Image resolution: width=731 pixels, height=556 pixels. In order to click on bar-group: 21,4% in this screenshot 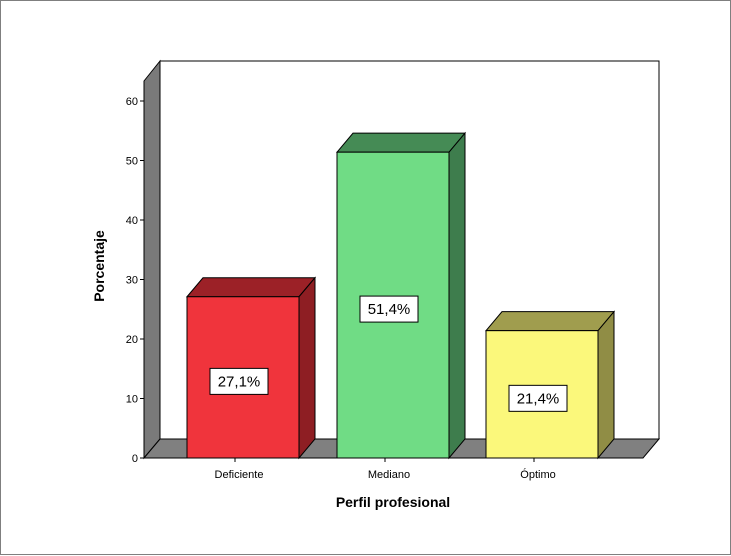, I will do `click(550, 385)`.